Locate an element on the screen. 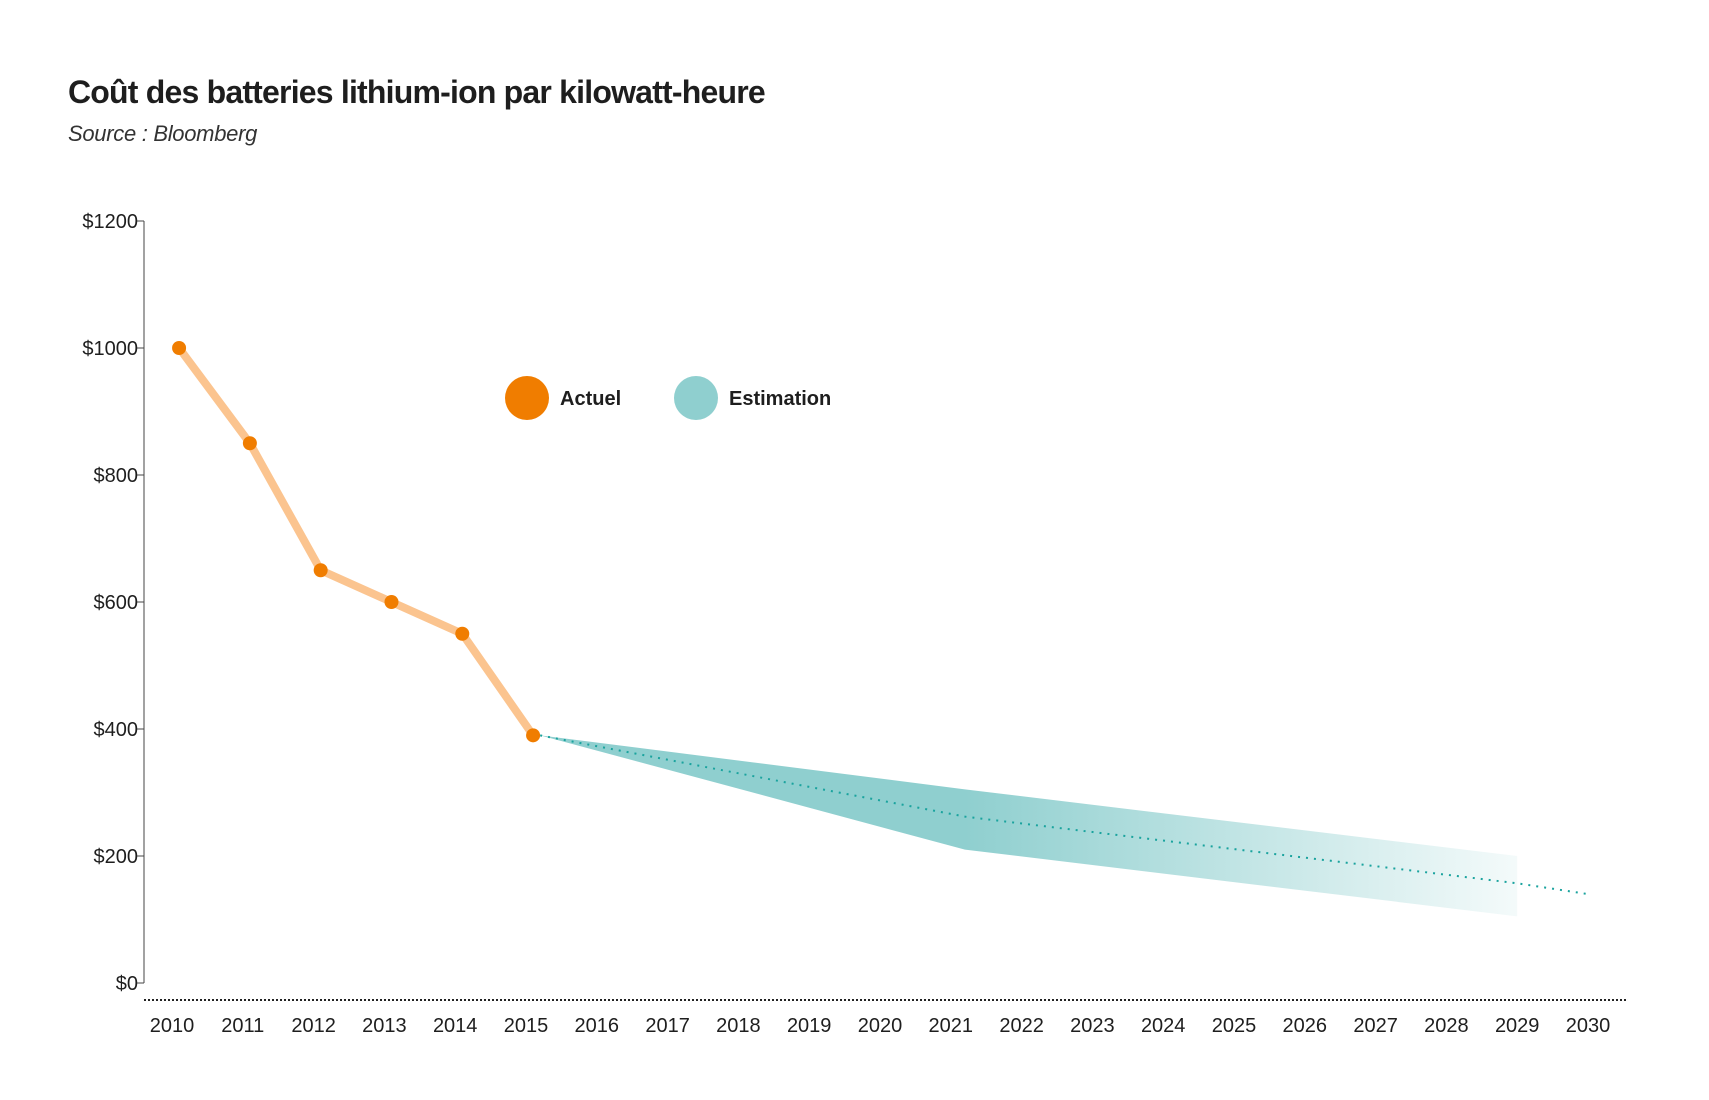  x-tick-label: 2019 is located at coordinates (809, 1026).